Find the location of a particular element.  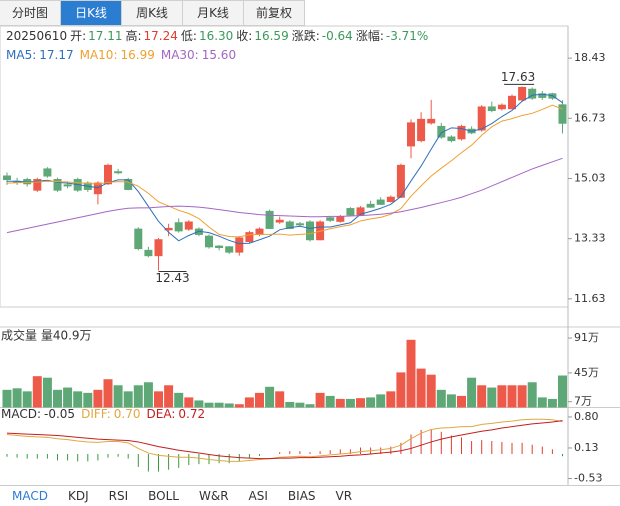

legend-name: MA10: is located at coordinates (99, 55).